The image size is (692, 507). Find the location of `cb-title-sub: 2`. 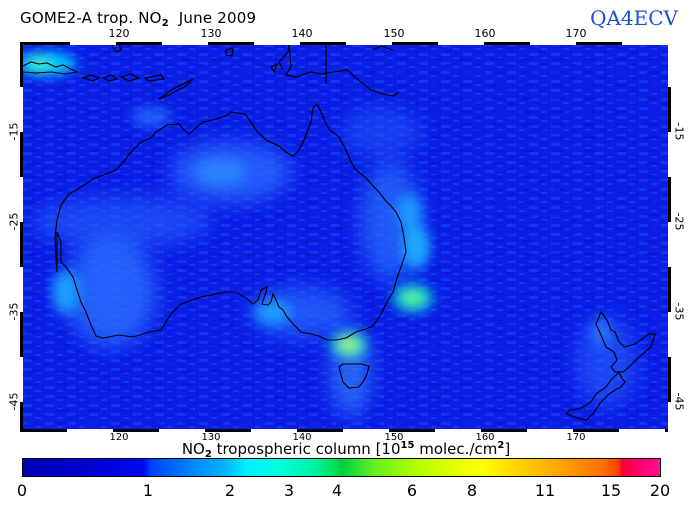

cb-title-sub: 2 is located at coordinates (208, 454).